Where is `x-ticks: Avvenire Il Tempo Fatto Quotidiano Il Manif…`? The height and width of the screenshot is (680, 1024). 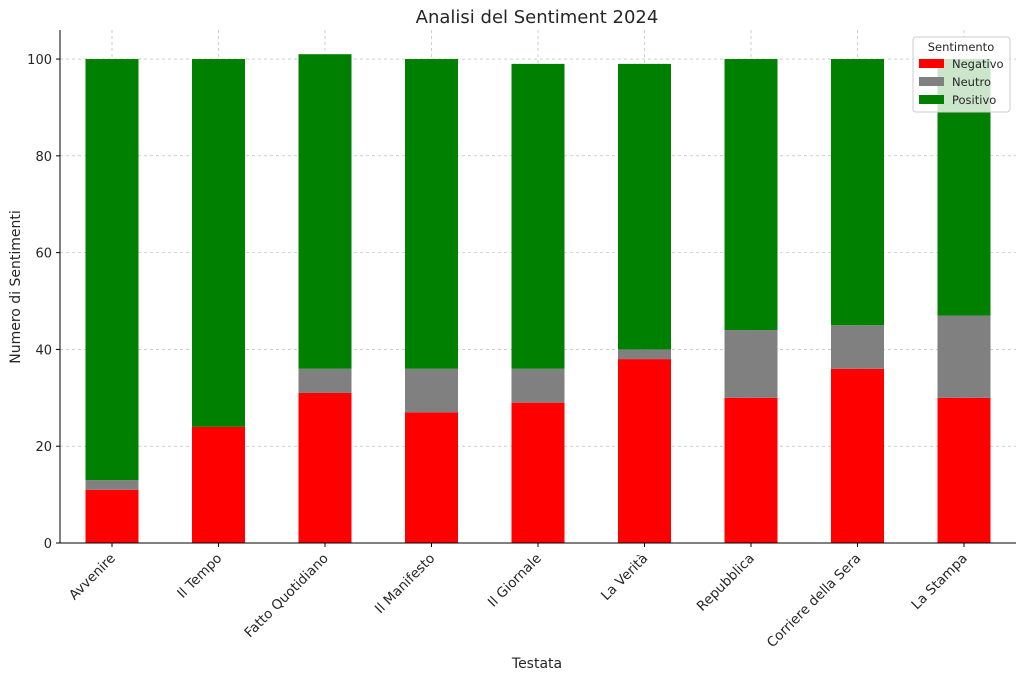
x-ticks: Avvenire Il Tempo Fatto Quotidiano Il Manif… is located at coordinates (518, 597).